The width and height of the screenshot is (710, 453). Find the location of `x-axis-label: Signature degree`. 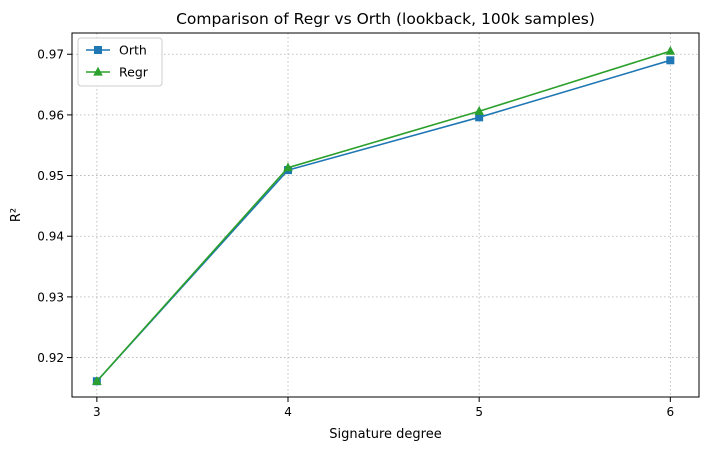

x-axis-label: Signature degree is located at coordinates (385, 434).